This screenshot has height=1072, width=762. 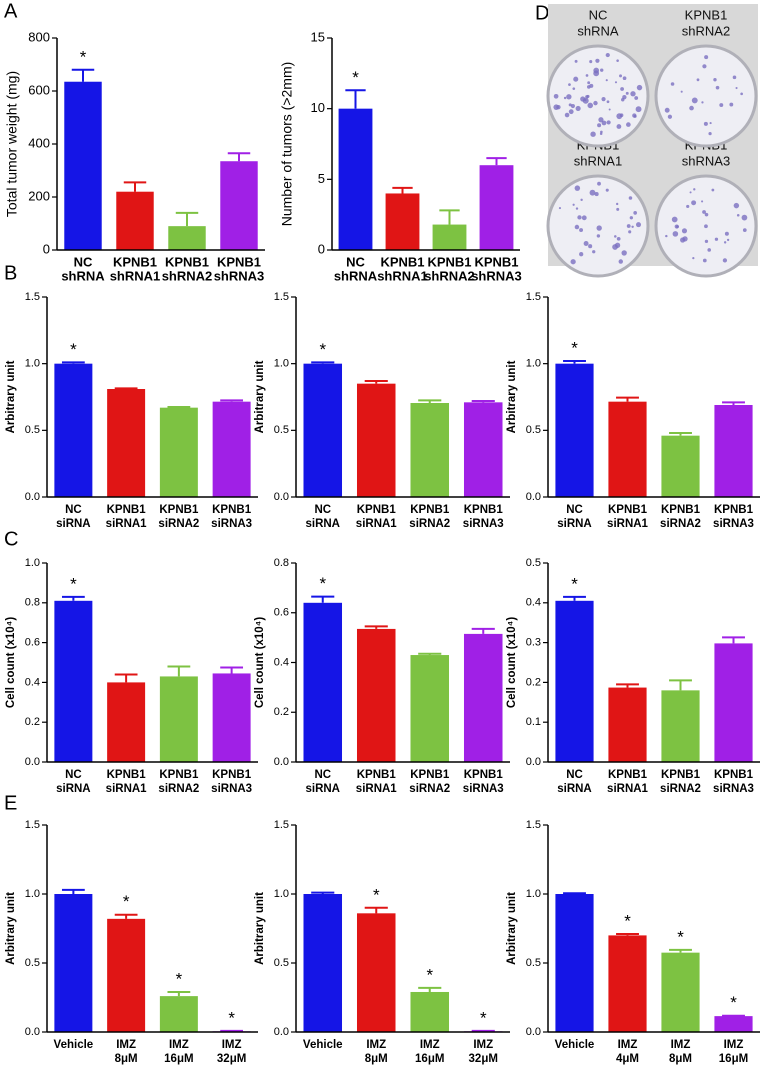 What do you see at coordinates (83, 275) in the screenshot?
I see `x-tick-label: shRNA` at bounding box center [83, 275].